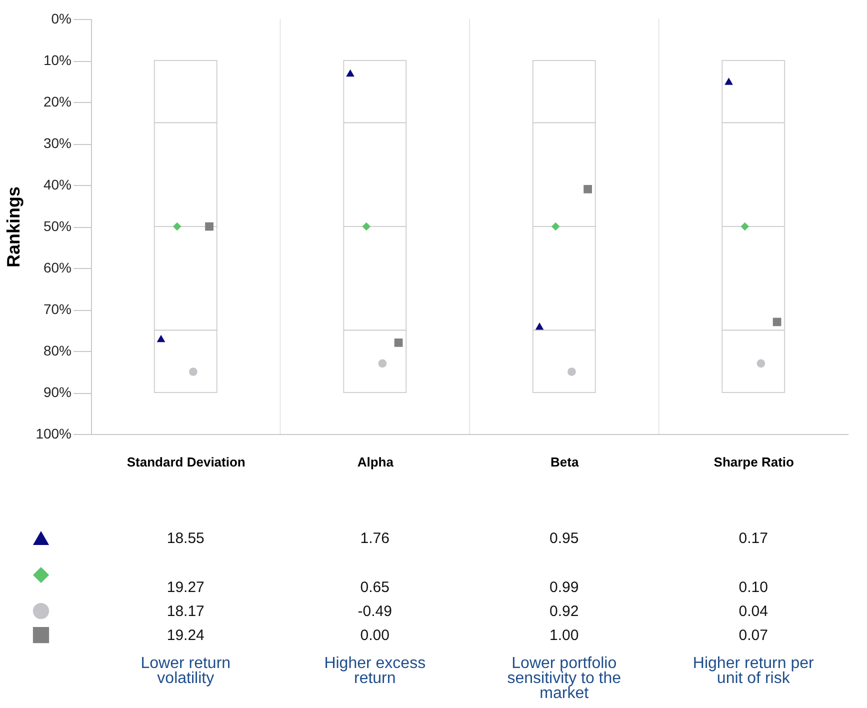 This screenshot has width=867, height=708. What do you see at coordinates (753, 635) in the screenshot?
I see `text: 0.07` at bounding box center [753, 635].